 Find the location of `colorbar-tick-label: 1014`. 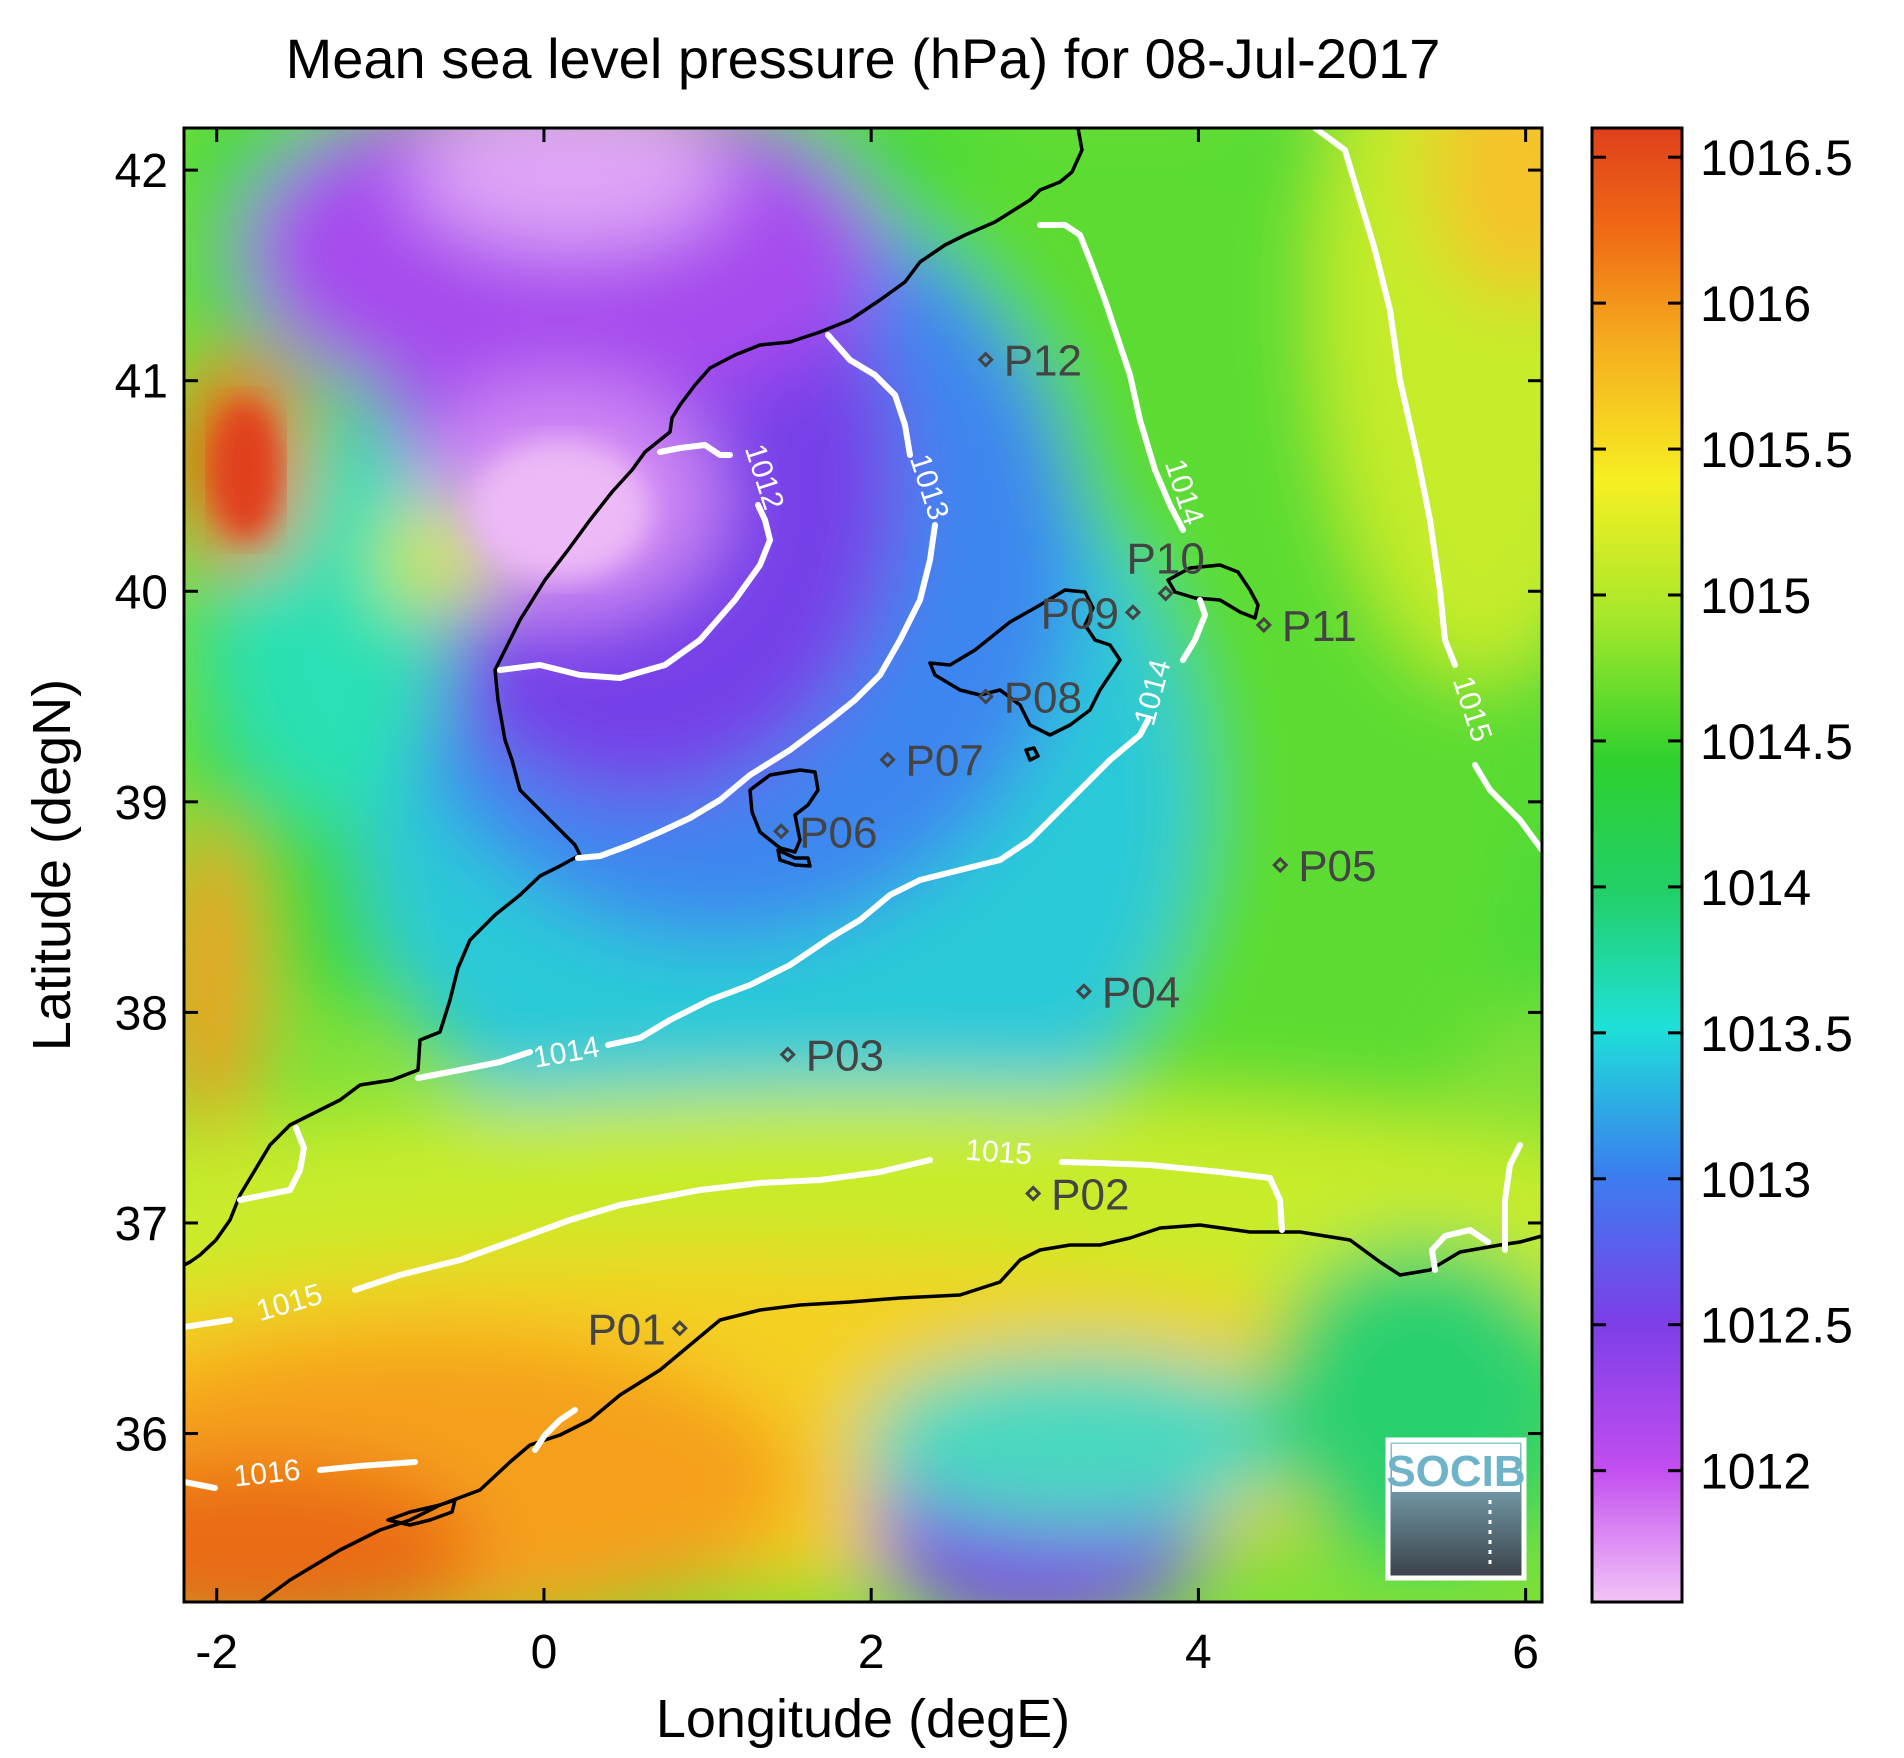

colorbar-tick-label: 1014 is located at coordinates (1755, 888).